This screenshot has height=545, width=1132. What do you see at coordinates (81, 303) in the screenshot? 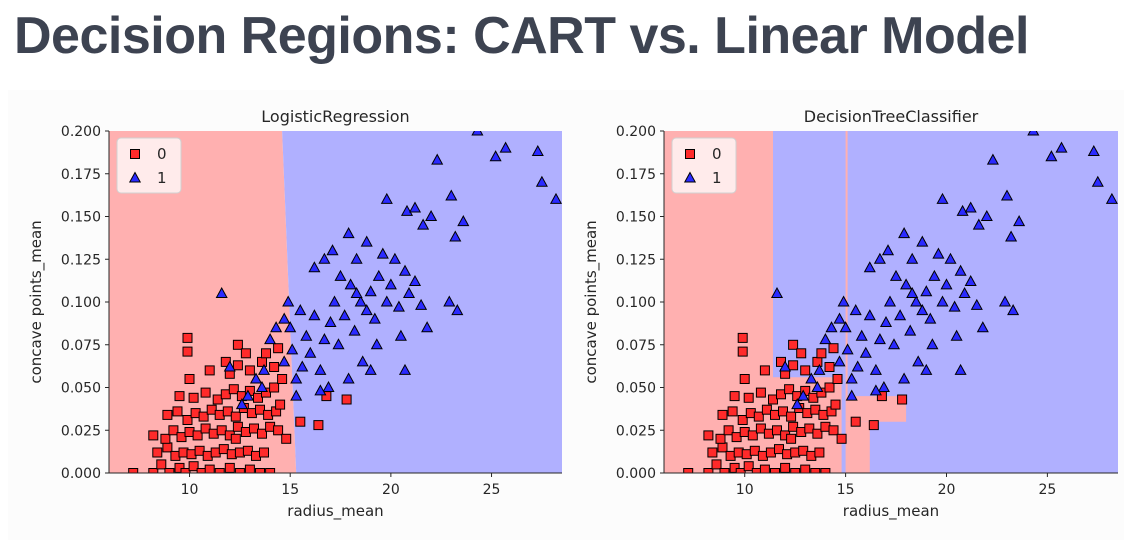
I see `y-tick-label: 0.100` at bounding box center [81, 303].